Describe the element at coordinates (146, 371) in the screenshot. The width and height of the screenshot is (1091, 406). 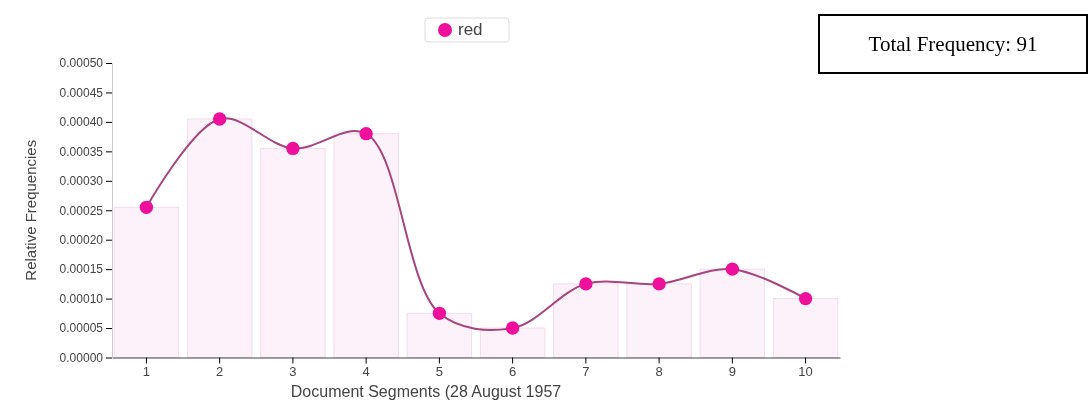
I see `x-tick-label: 1` at that location.